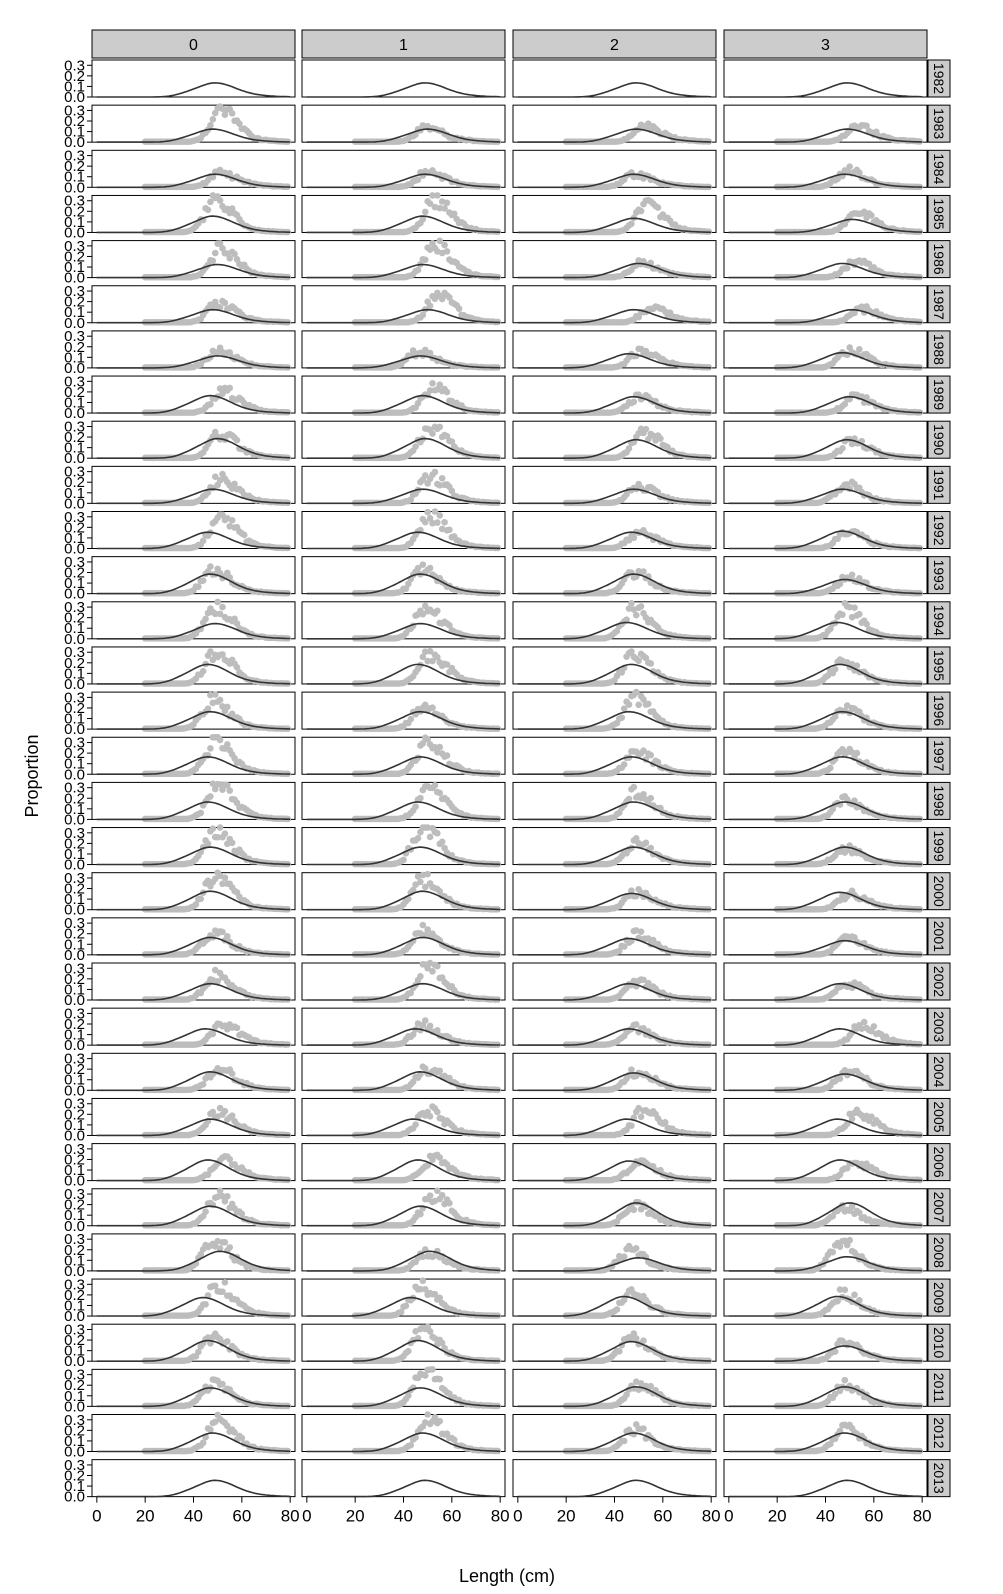 This screenshot has height=1594, width=1003. I want to click on row-strip-label: 1999, so click(939, 845).